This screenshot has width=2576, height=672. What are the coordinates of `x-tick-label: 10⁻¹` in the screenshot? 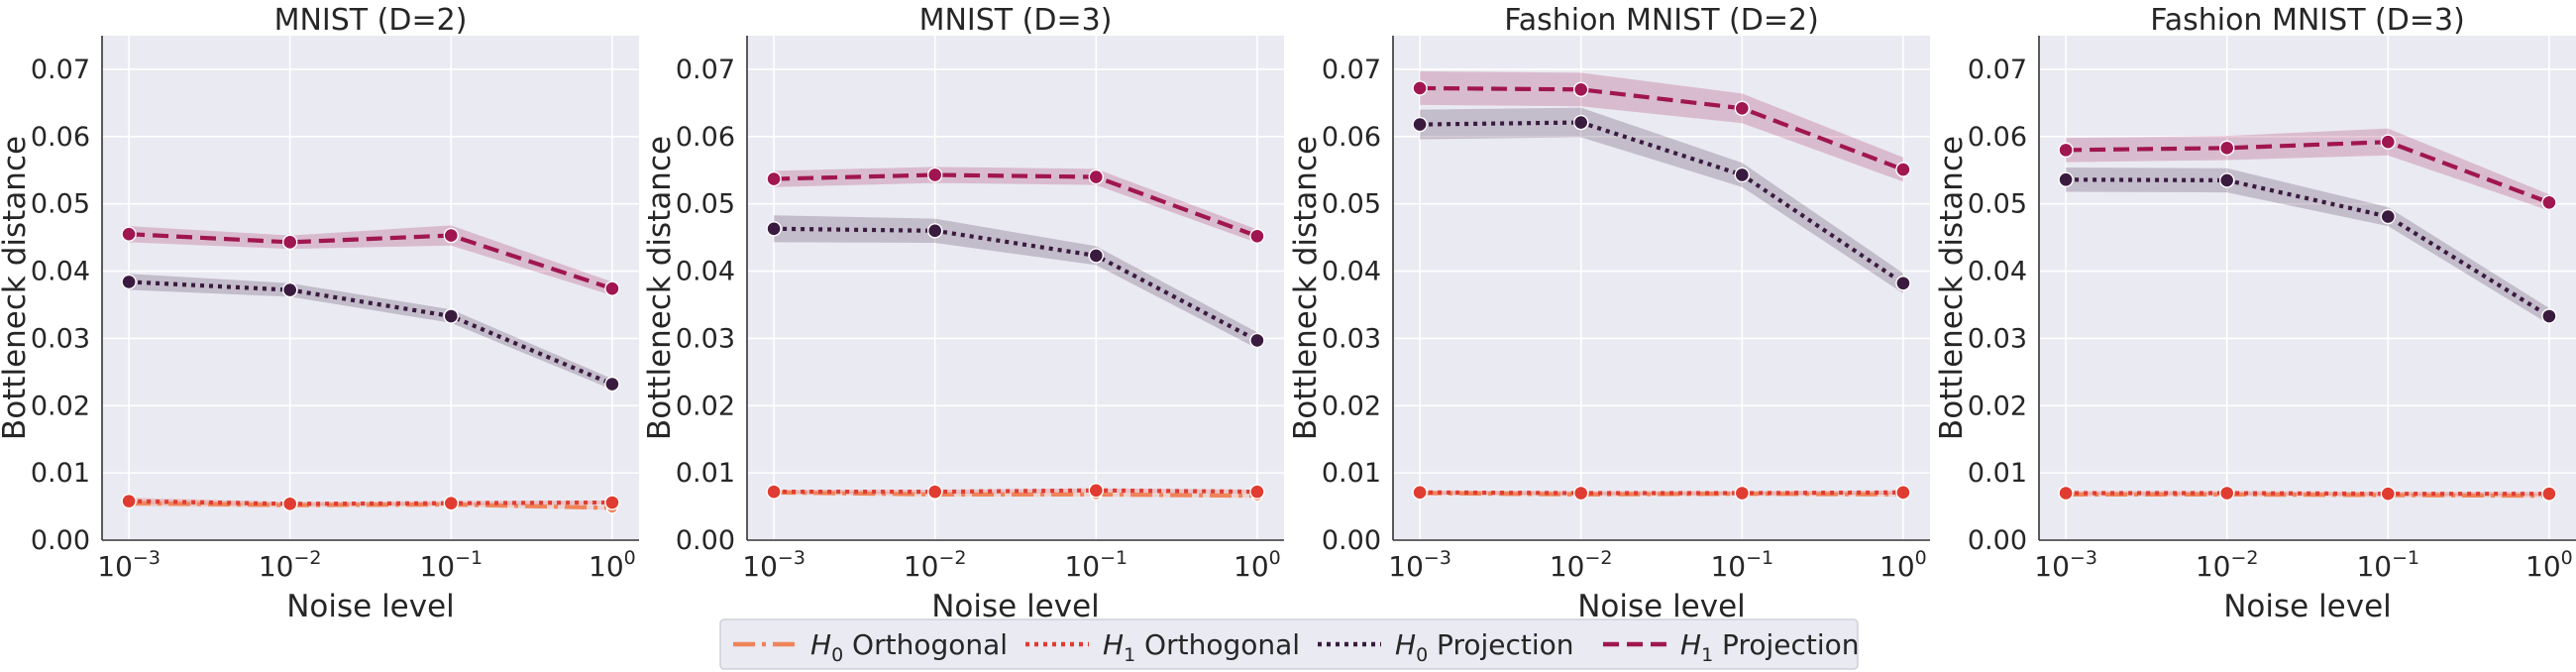 It's located at (1095, 565).